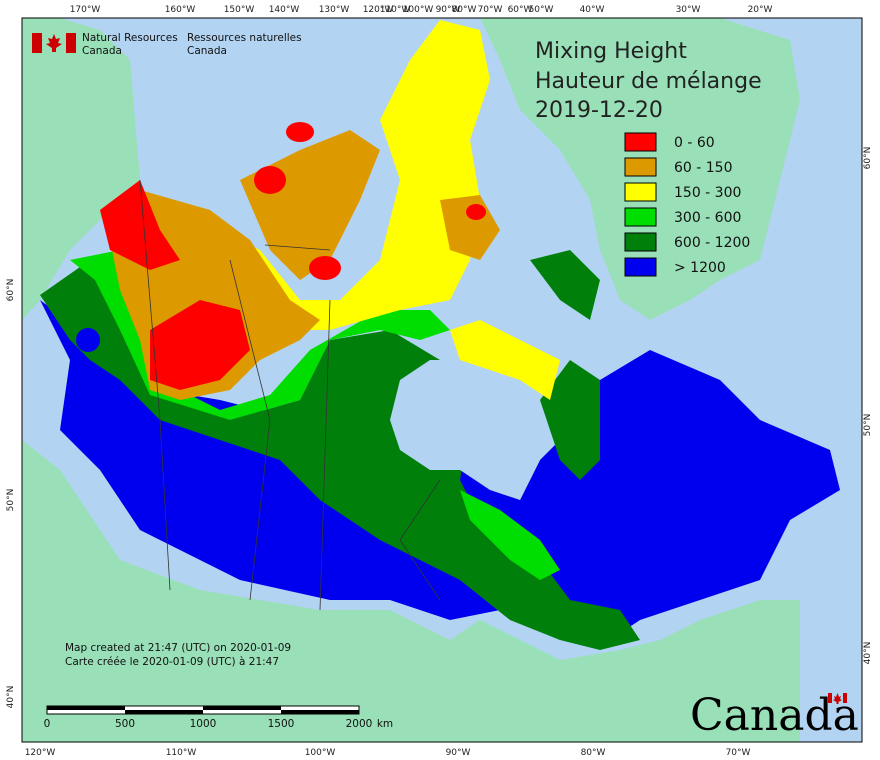 This screenshot has width=880, height=760. Describe the element at coordinates (830, 698) in the screenshot. I see `wordmark-flag-left` at that location.